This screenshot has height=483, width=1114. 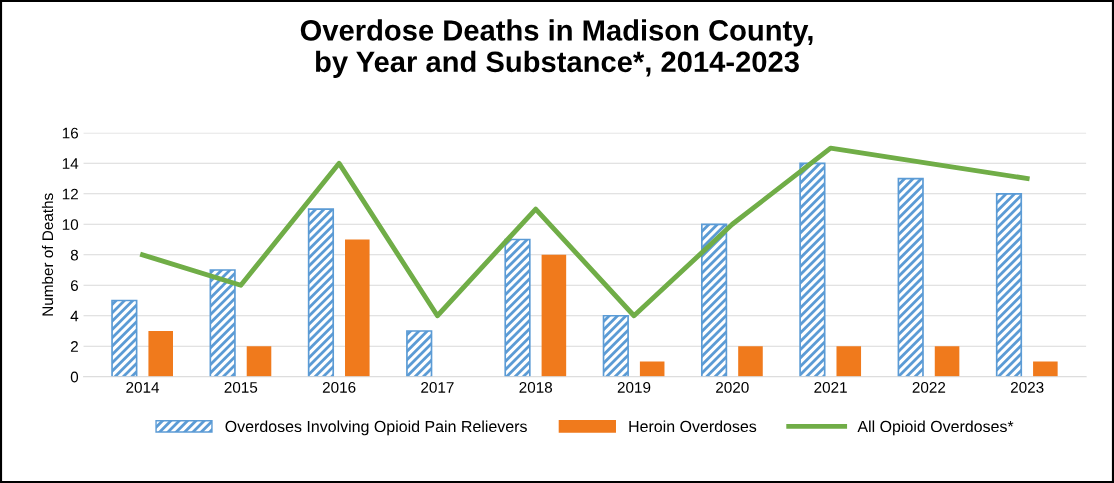 What do you see at coordinates (74, 377) in the screenshot?
I see `y-tick-label: 0` at bounding box center [74, 377].